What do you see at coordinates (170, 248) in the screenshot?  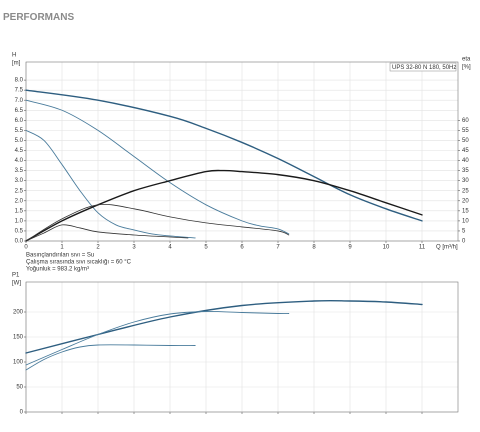 I see `x-tick-label: 4` at bounding box center [170, 248].